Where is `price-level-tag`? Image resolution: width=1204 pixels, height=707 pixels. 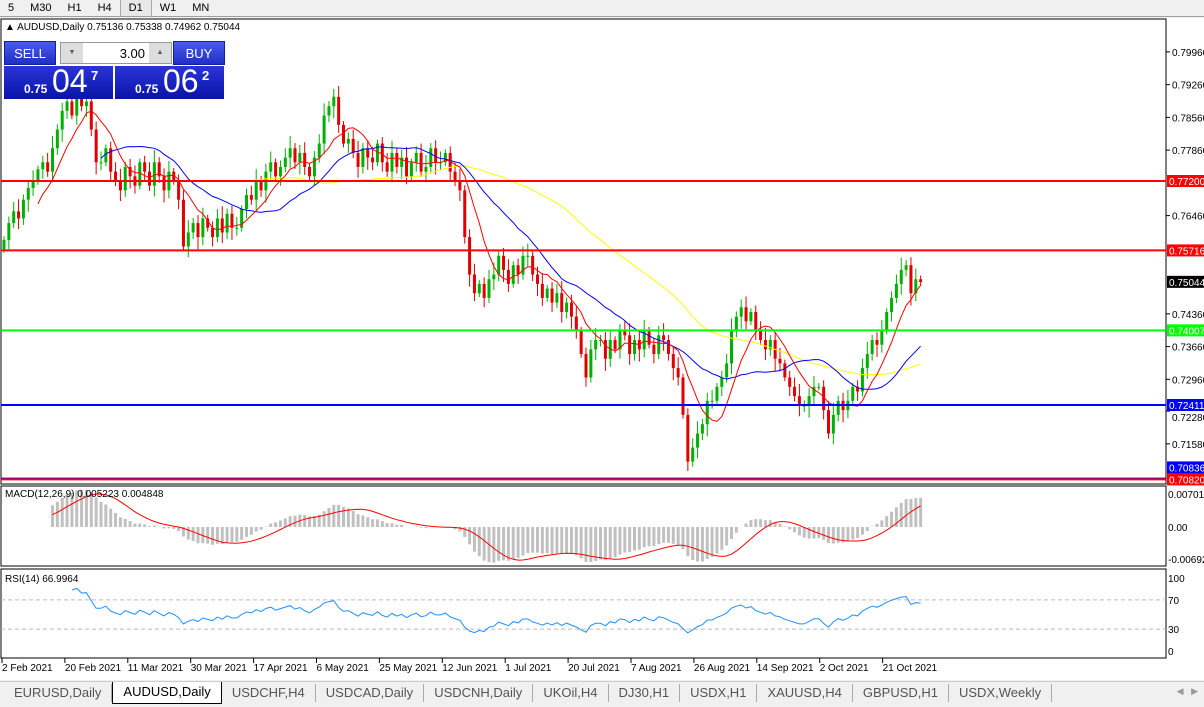 price-level-tag is located at coordinates (1185, 467).